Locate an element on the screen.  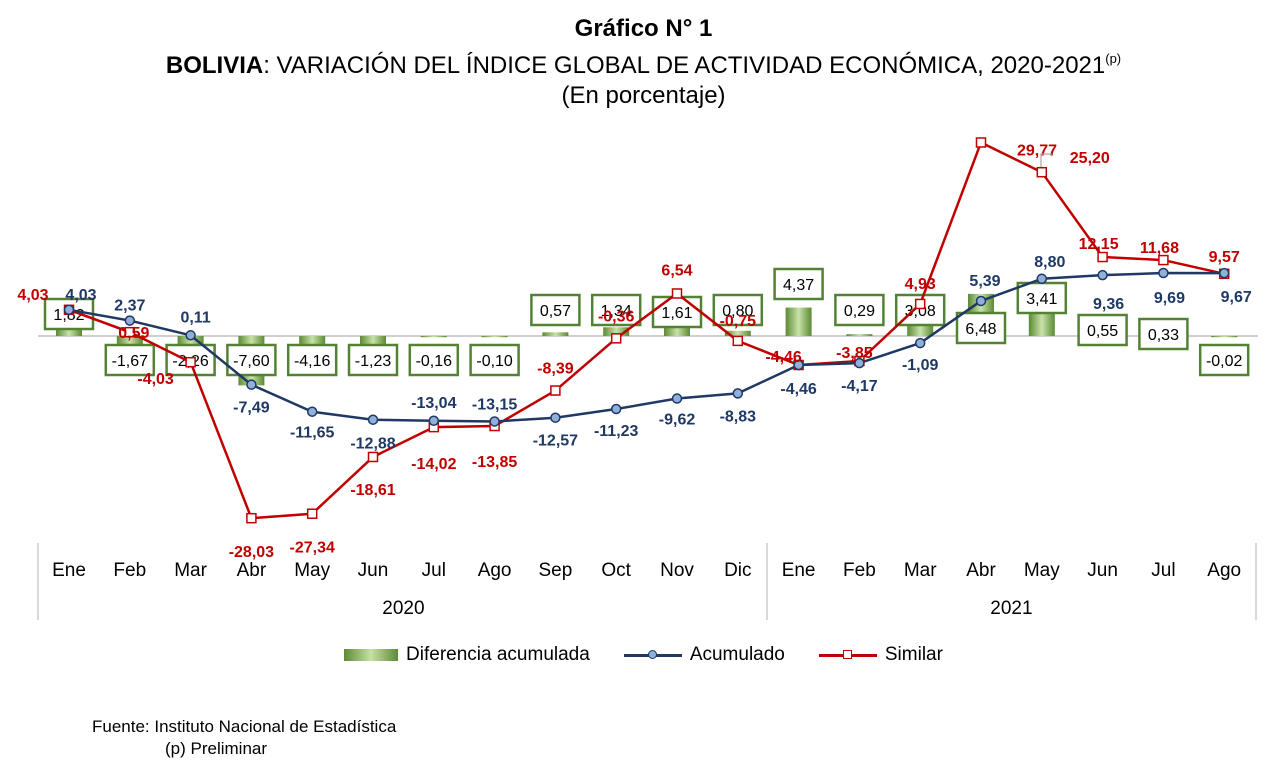
tick-label-5: Jun is located at coordinates (373, 570).